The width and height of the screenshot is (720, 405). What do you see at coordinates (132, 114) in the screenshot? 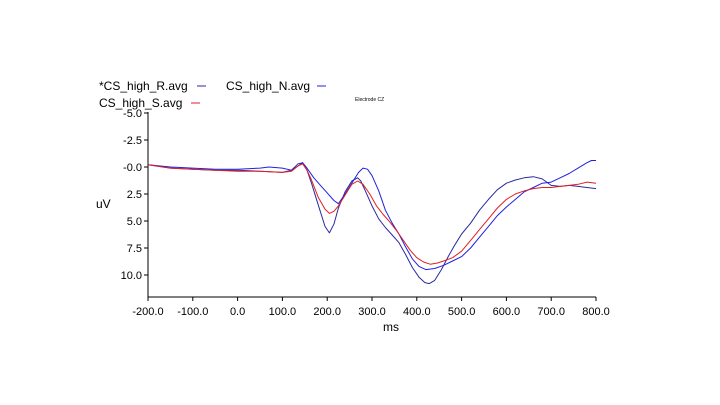
I see `y-tick-label: -5.0` at bounding box center [132, 114].